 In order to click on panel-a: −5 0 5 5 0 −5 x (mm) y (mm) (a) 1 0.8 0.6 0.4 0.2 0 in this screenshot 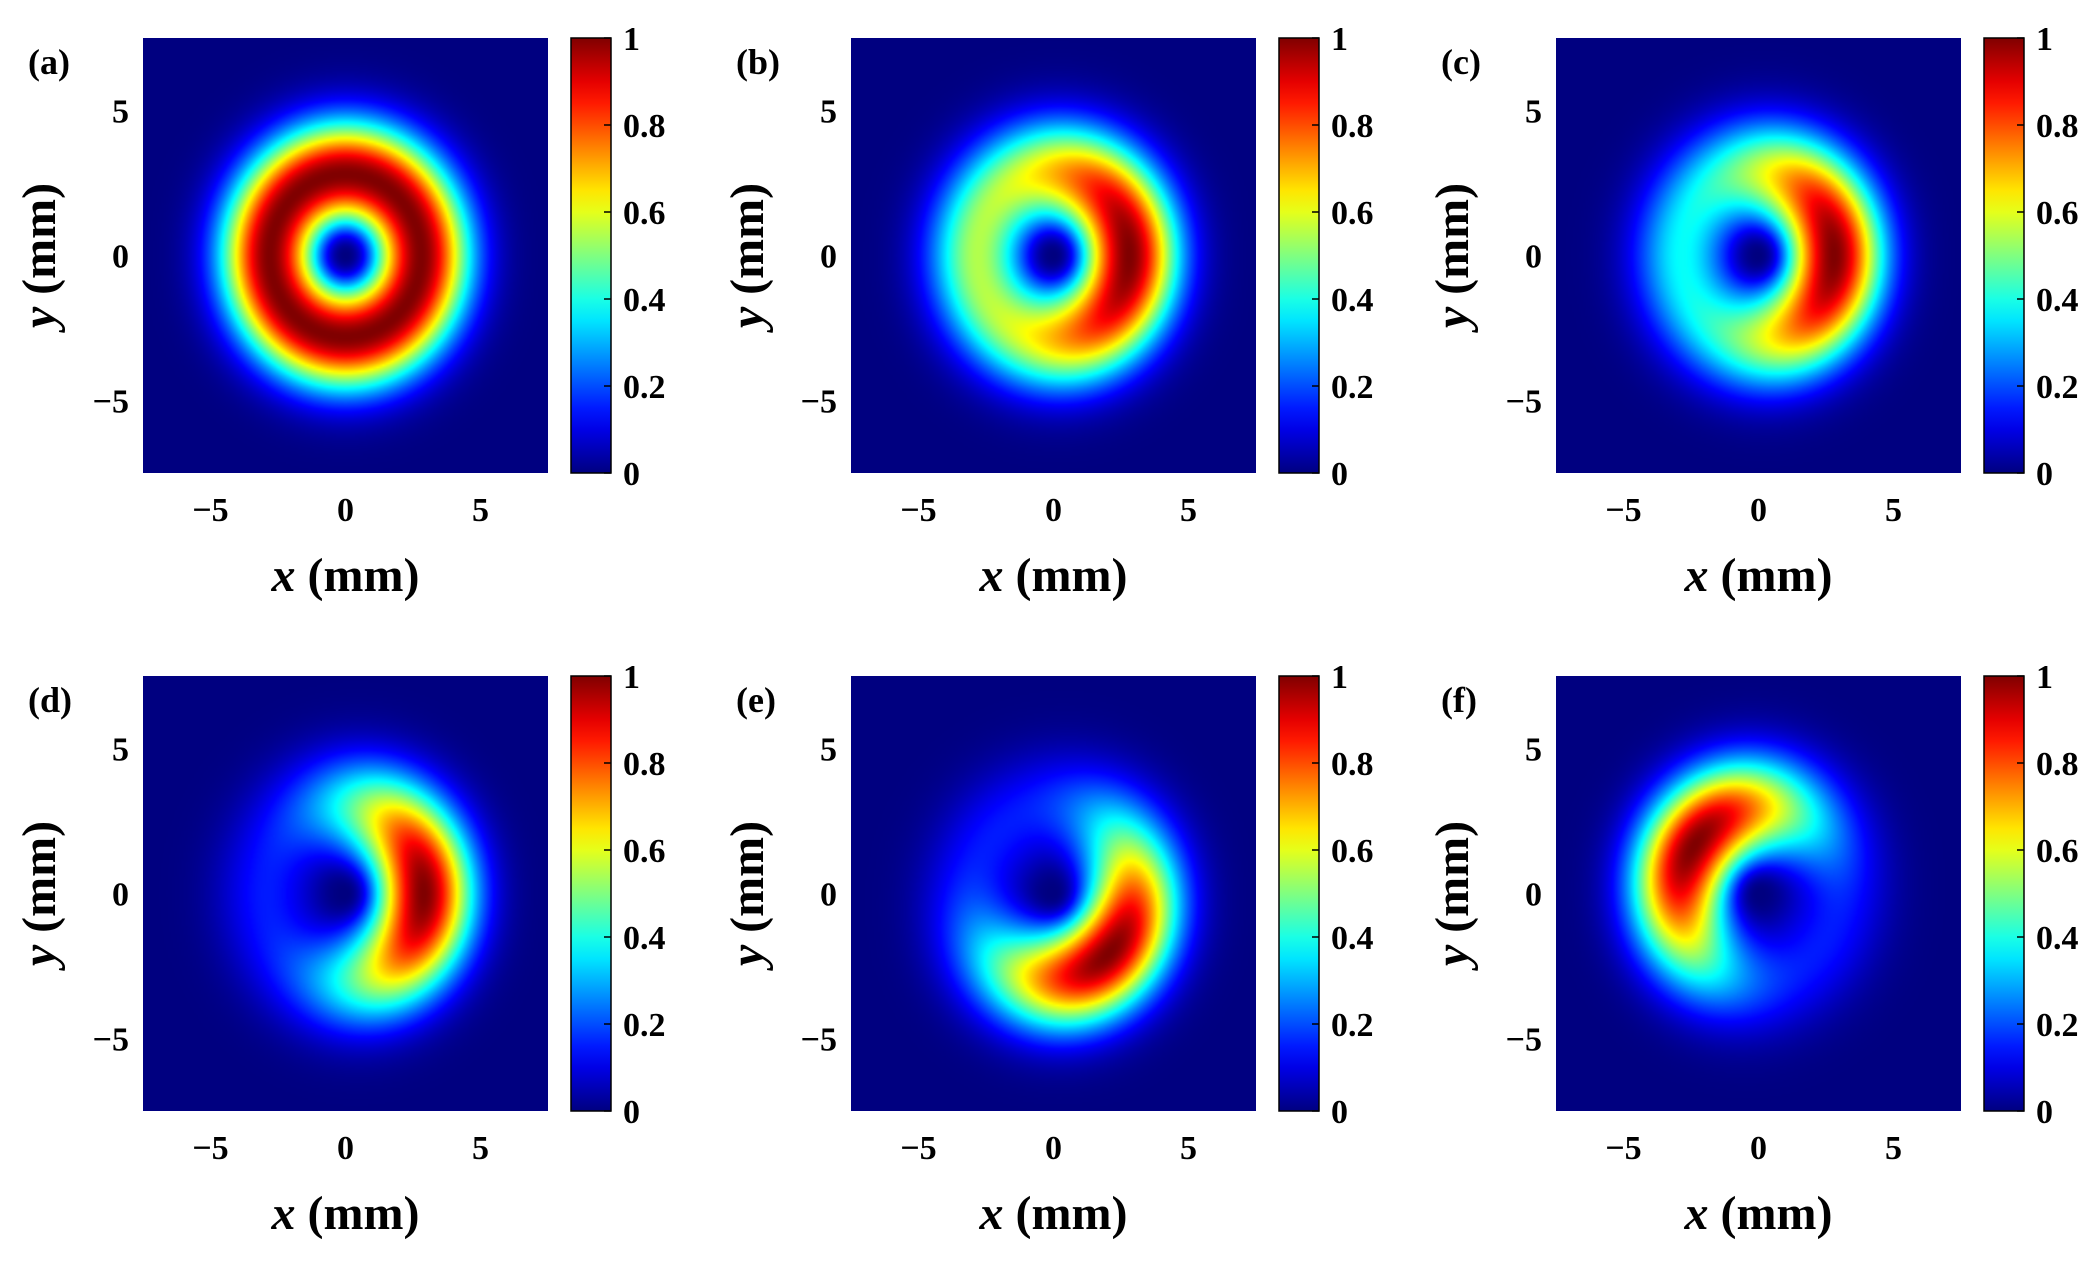, I will do `click(339, 311)`.